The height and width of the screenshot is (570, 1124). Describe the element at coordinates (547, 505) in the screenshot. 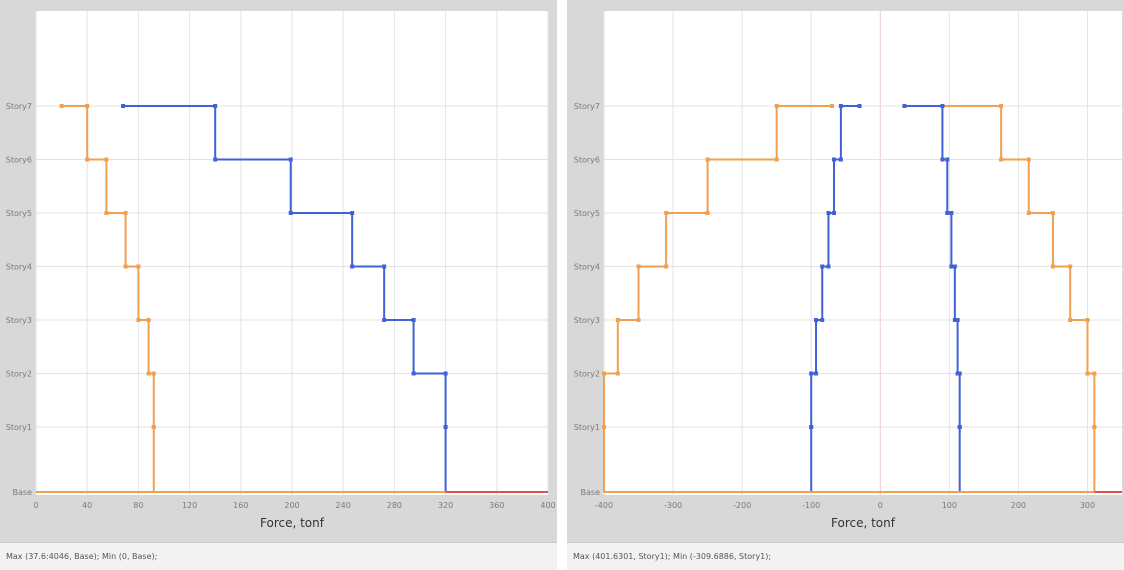

I see `x-tick-label: 400` at that location.